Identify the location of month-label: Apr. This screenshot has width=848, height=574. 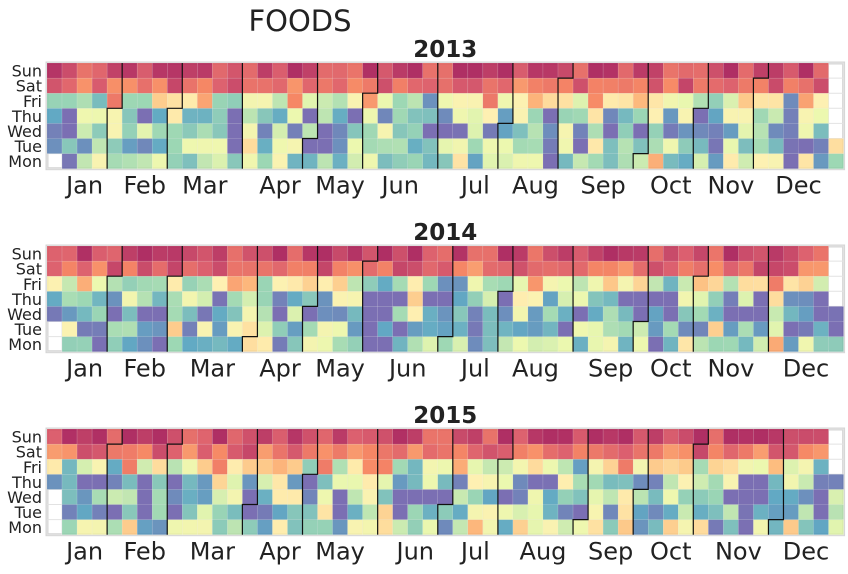
(280, 552).